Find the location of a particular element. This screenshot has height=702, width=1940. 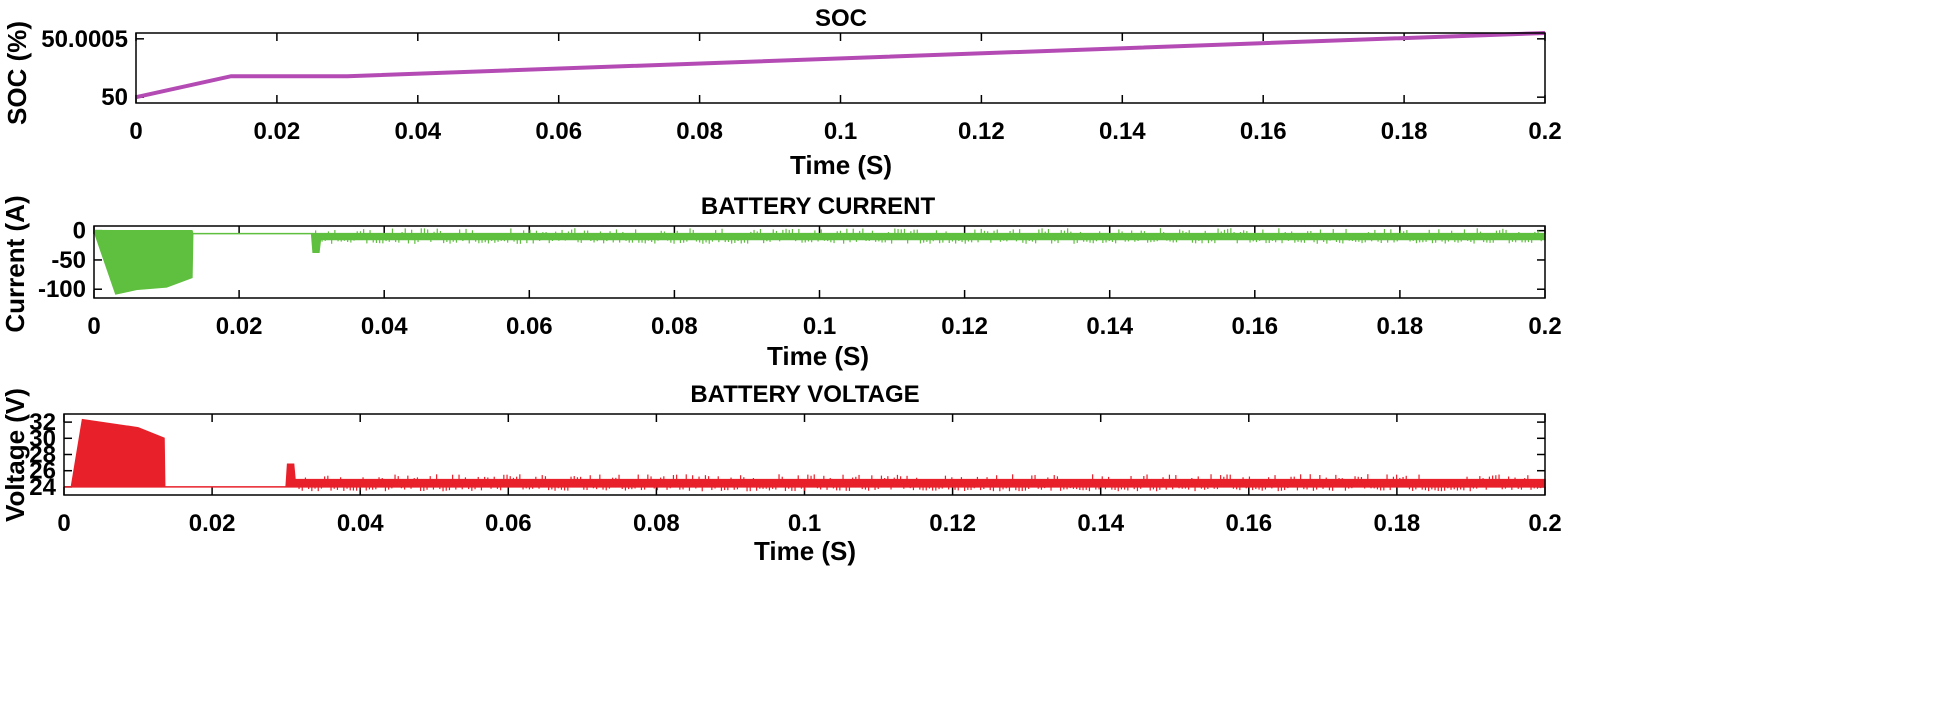

voltage-x-tick-label: 0 is located at coordinates (63, 523).